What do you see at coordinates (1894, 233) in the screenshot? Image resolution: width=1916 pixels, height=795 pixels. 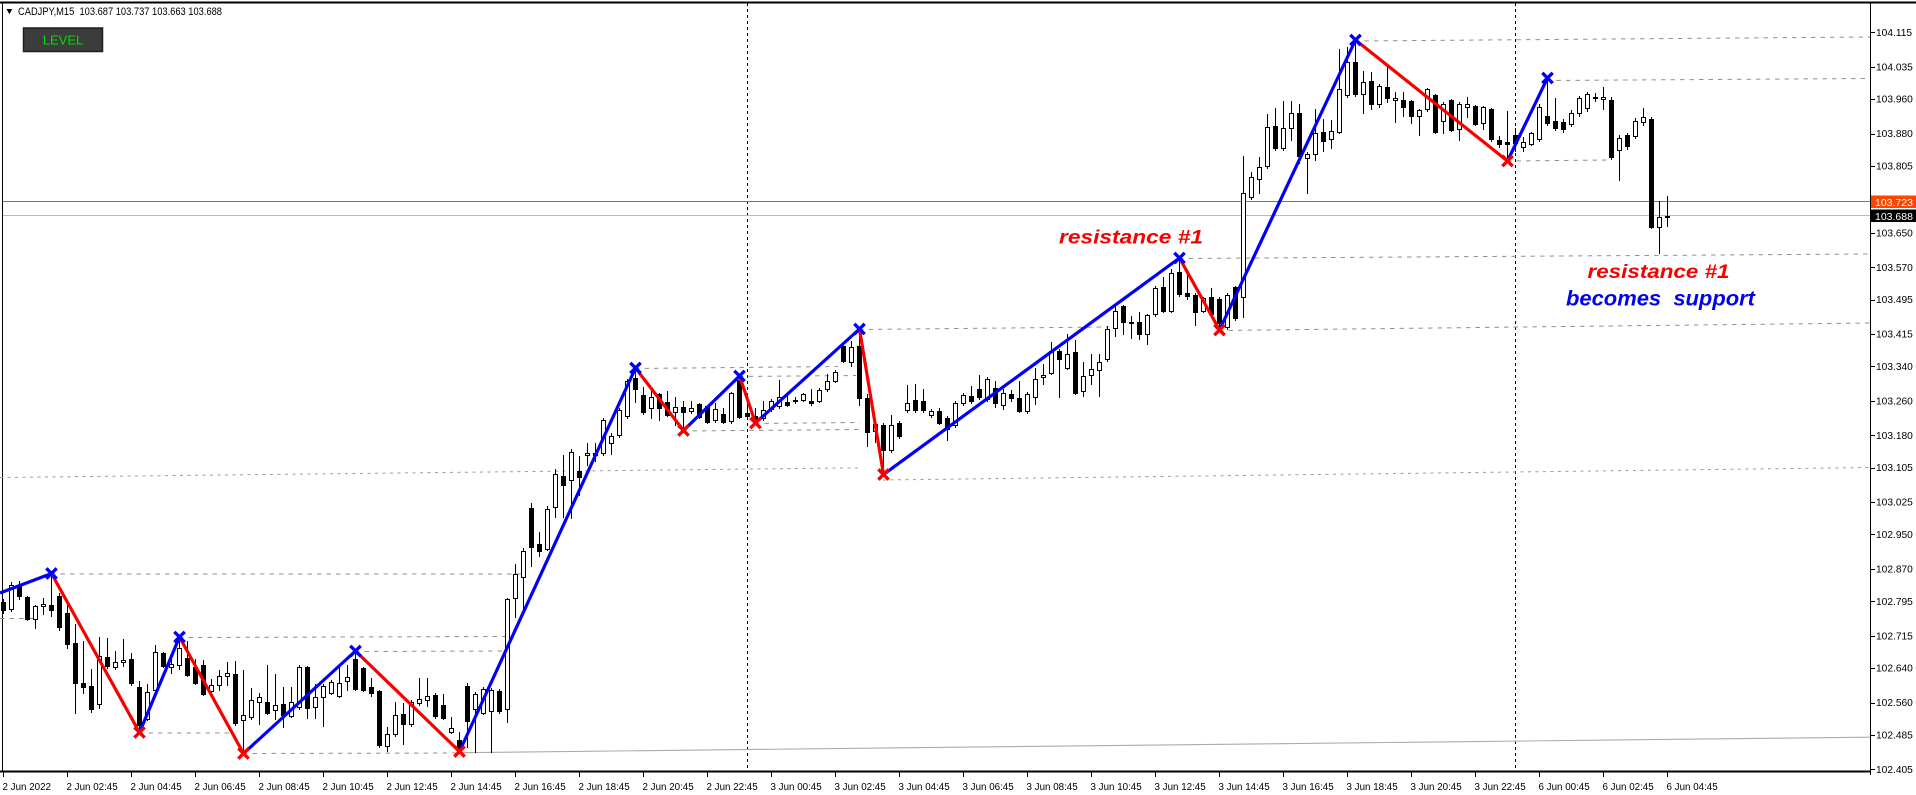 I see `svg-text: 103.650` at bounding box center [1894, 233].